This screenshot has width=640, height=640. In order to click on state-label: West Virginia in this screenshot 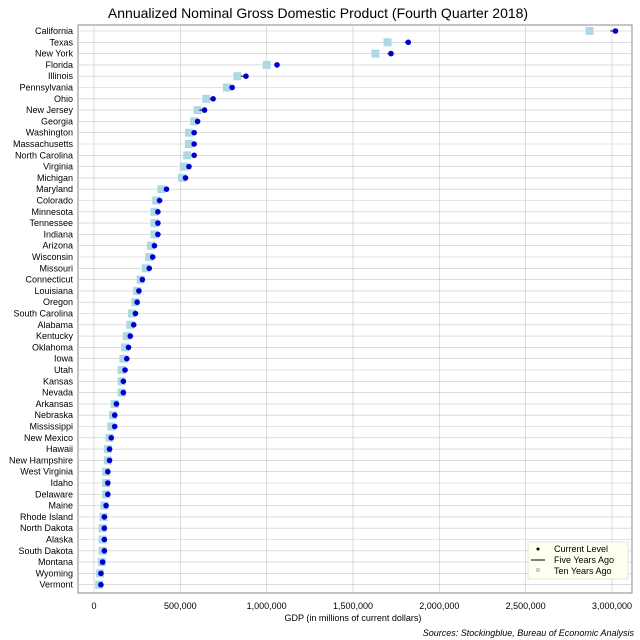, I will do `click(46, 472)`.